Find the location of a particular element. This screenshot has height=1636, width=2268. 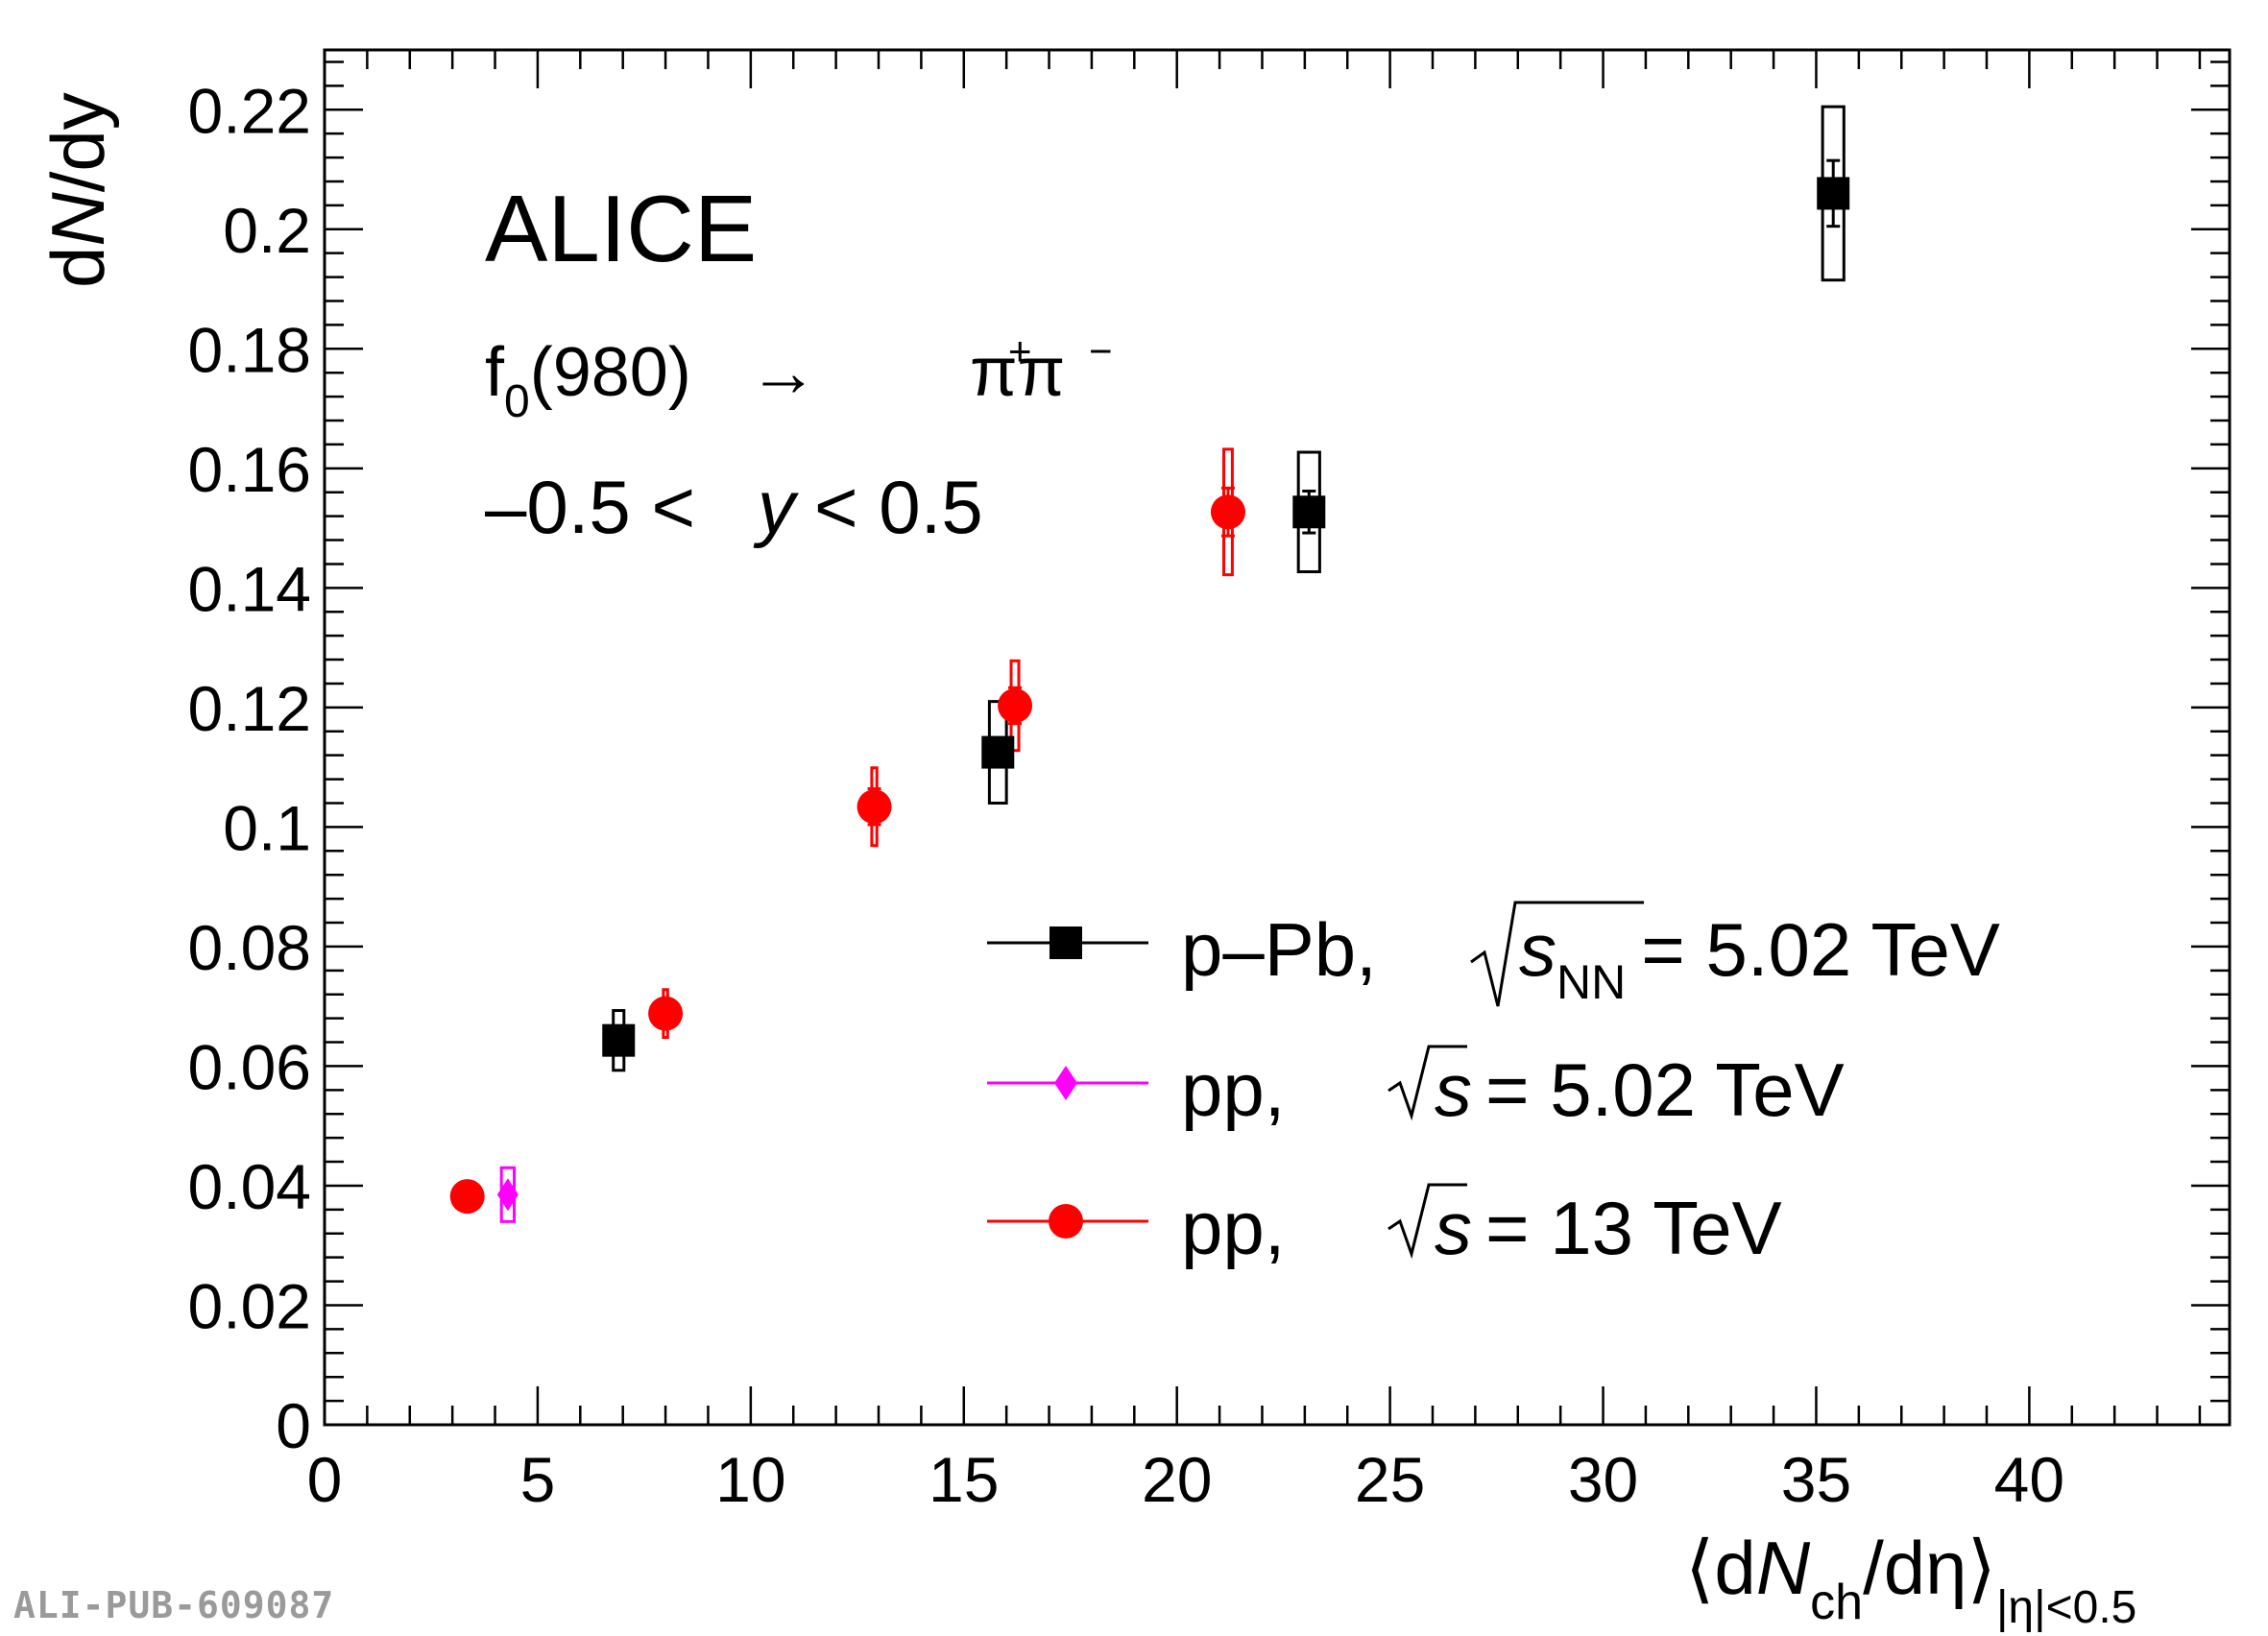

publication-id: ALI-PUB-609087 is located at coordinates (174, 1605).